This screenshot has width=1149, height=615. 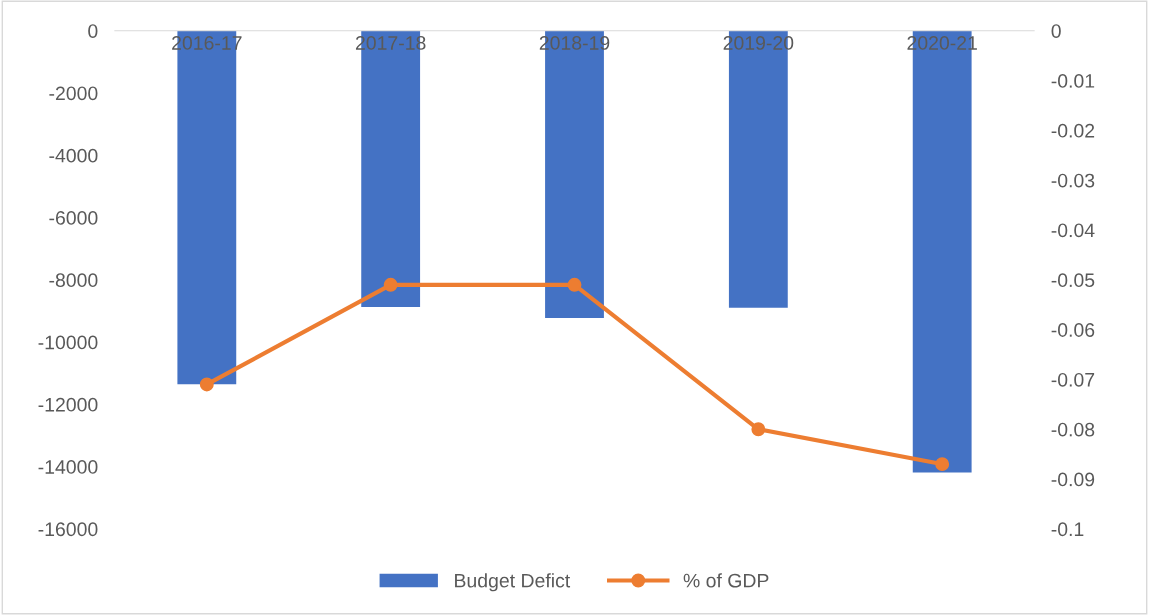 What do you see at coordinates (73, 280) in the screenshot?
I see `y-tick-label: -8000` at bounding box center [73, 280].